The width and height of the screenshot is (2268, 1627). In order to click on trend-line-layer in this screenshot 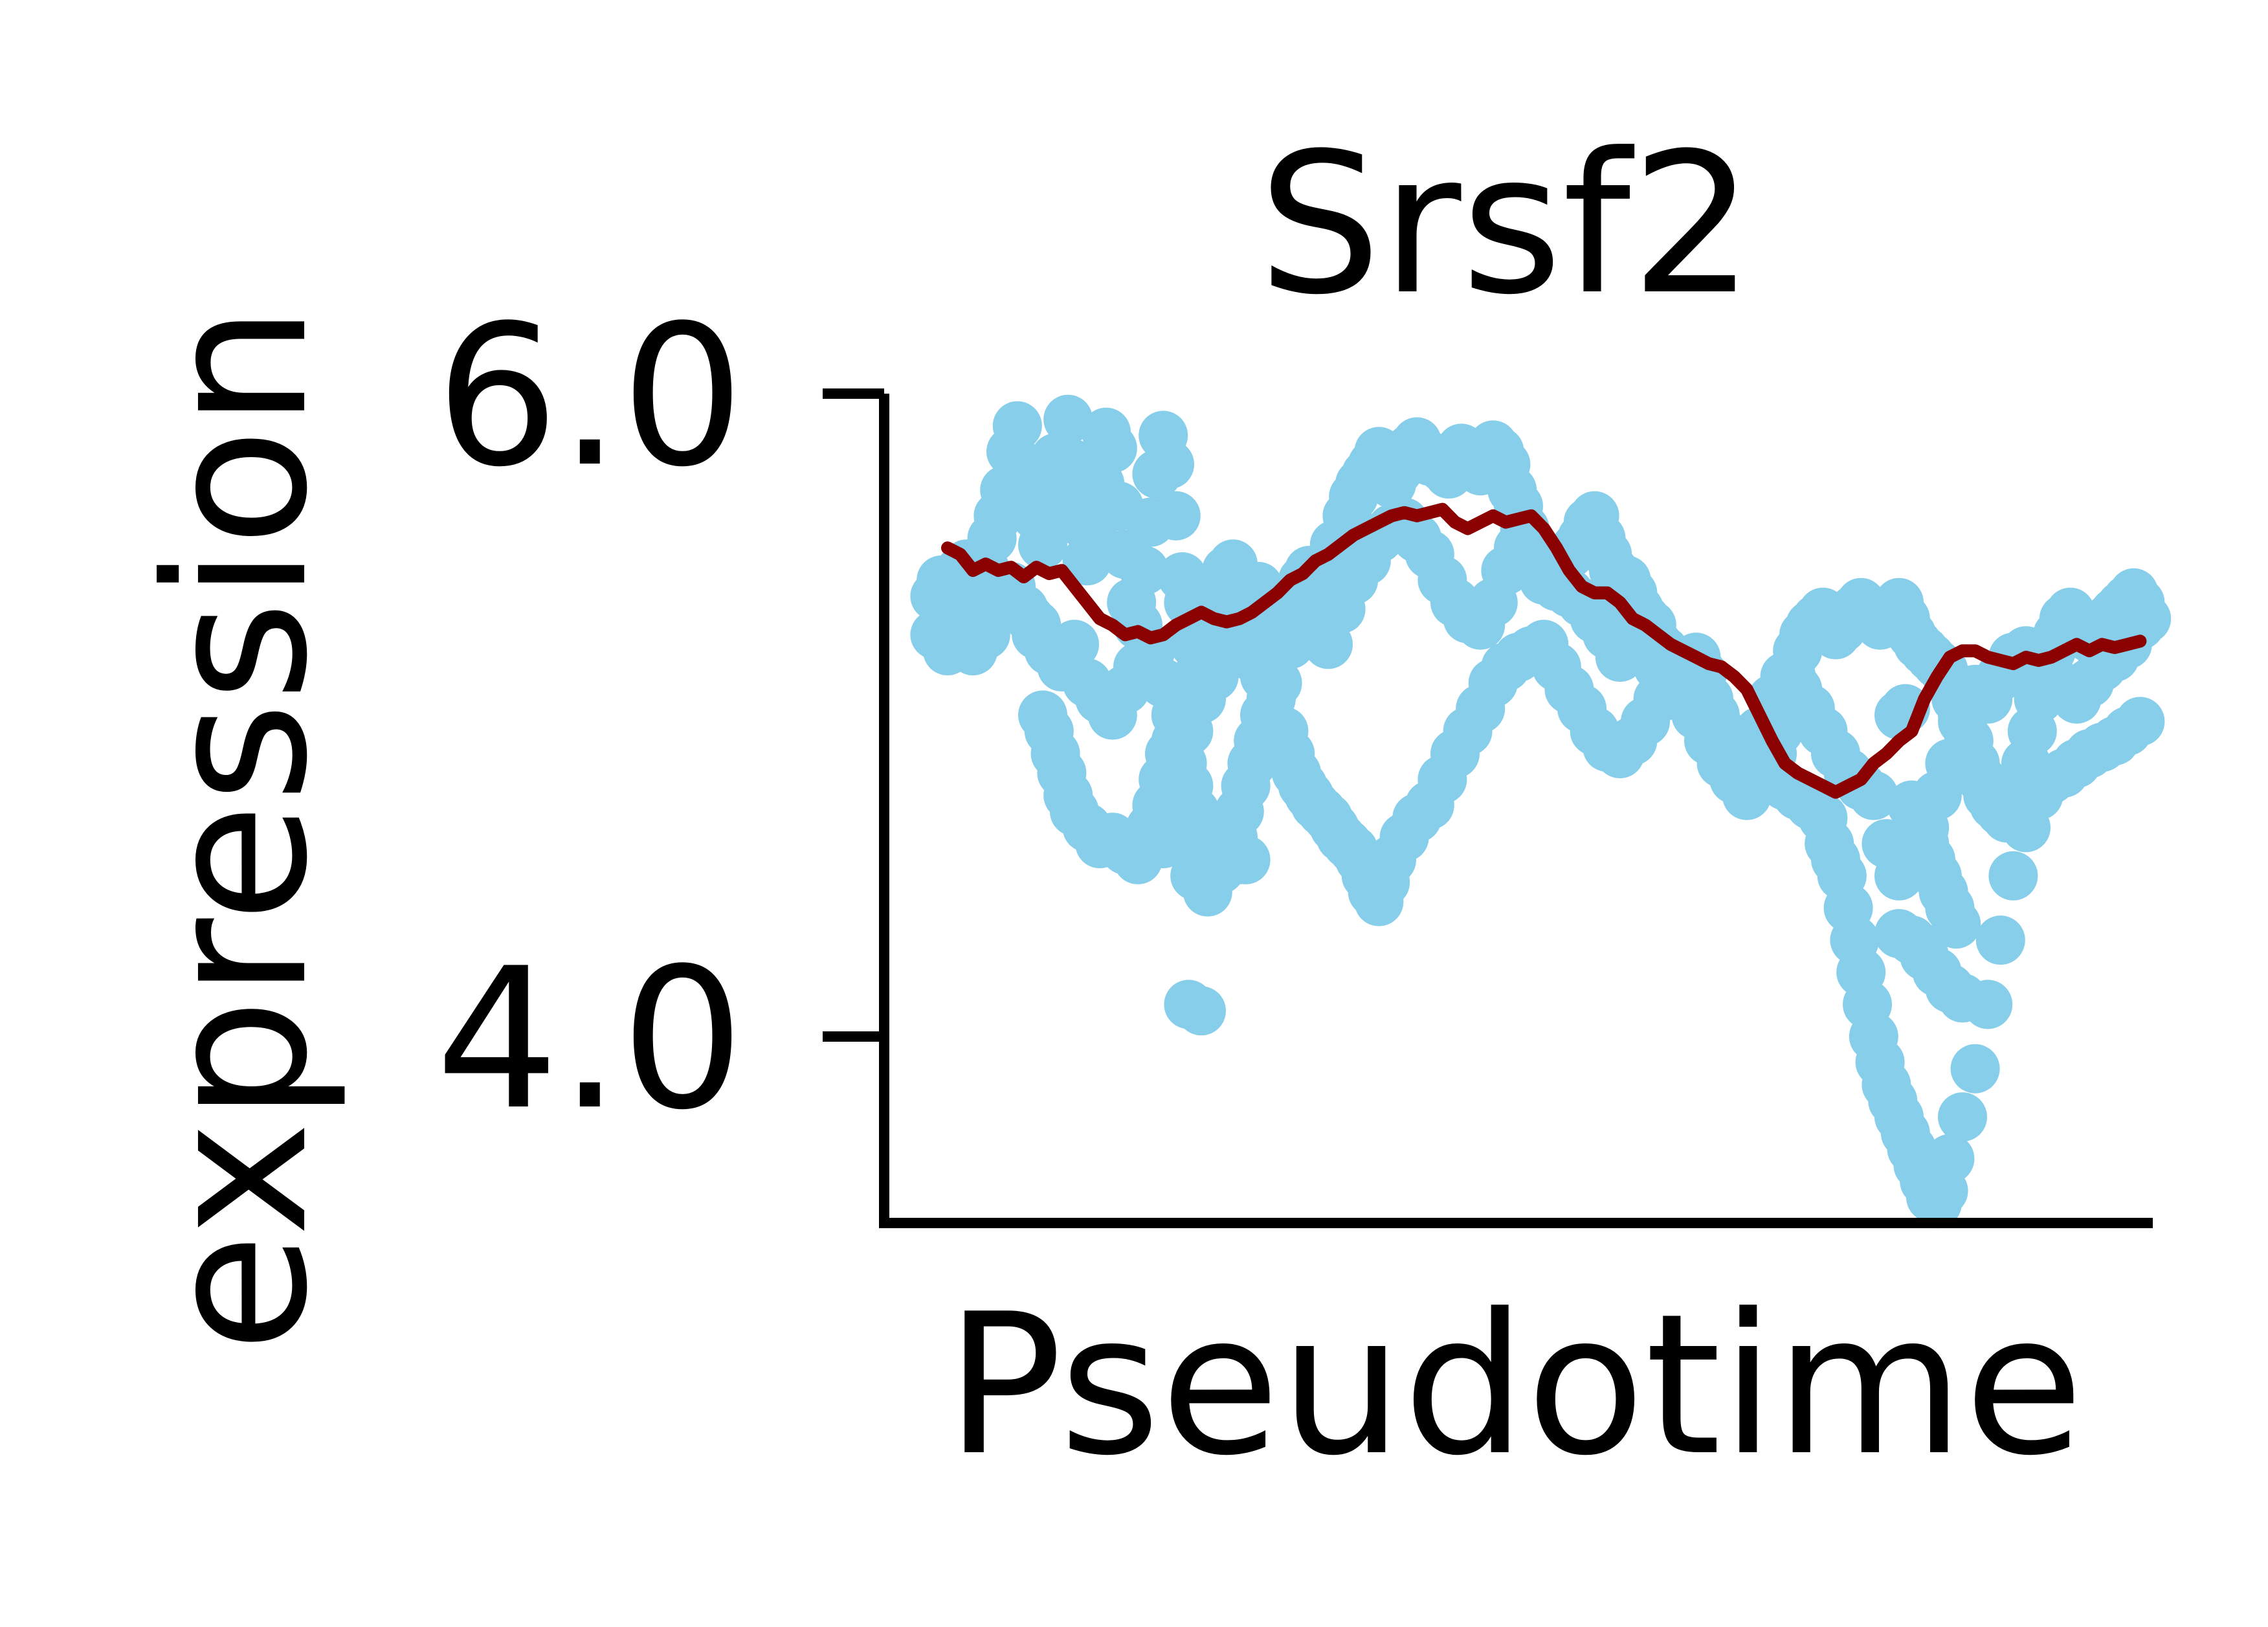, I will do `click(1544, 650)`.